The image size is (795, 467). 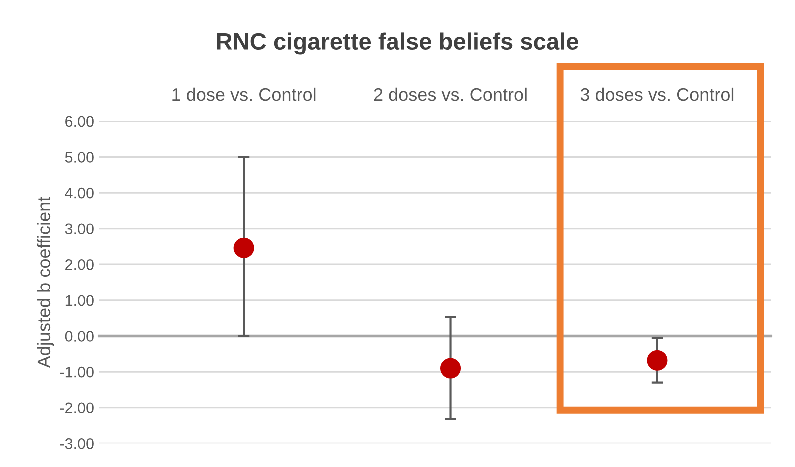 What do you see at coordinates (77, 444) in the screenshot?
I see `y-tick-label: -3.00` at bounding box center [77, 444].